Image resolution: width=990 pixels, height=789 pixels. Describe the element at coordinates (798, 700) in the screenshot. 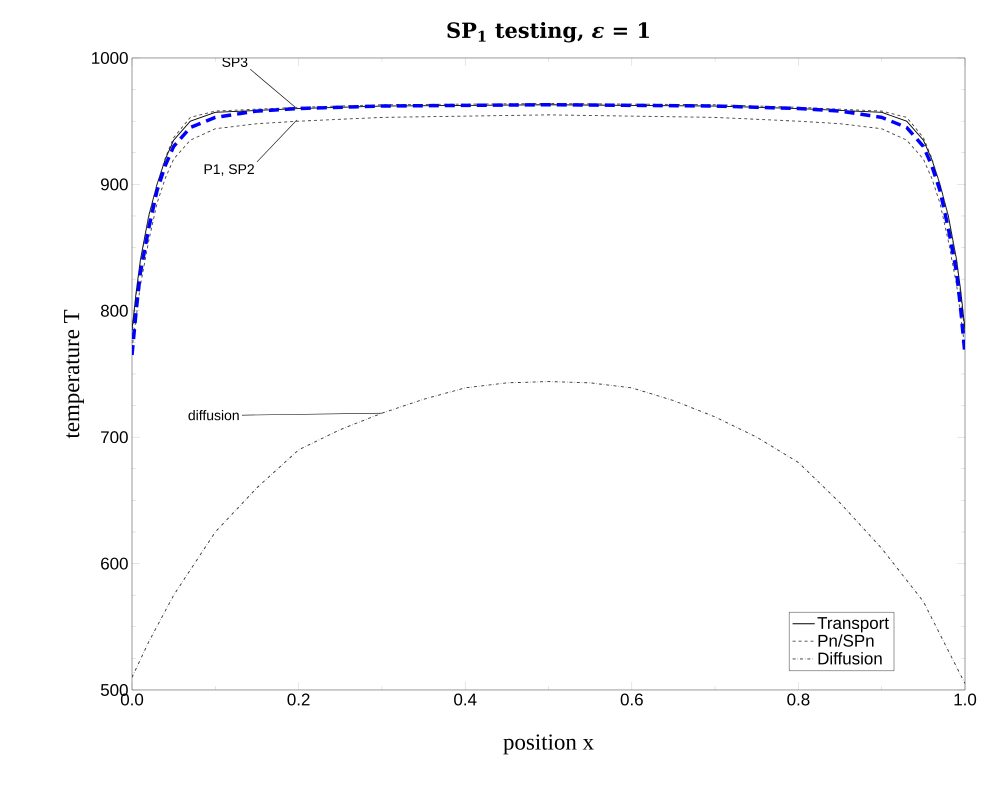

I see `x-tick-label: 0.8` at that location.